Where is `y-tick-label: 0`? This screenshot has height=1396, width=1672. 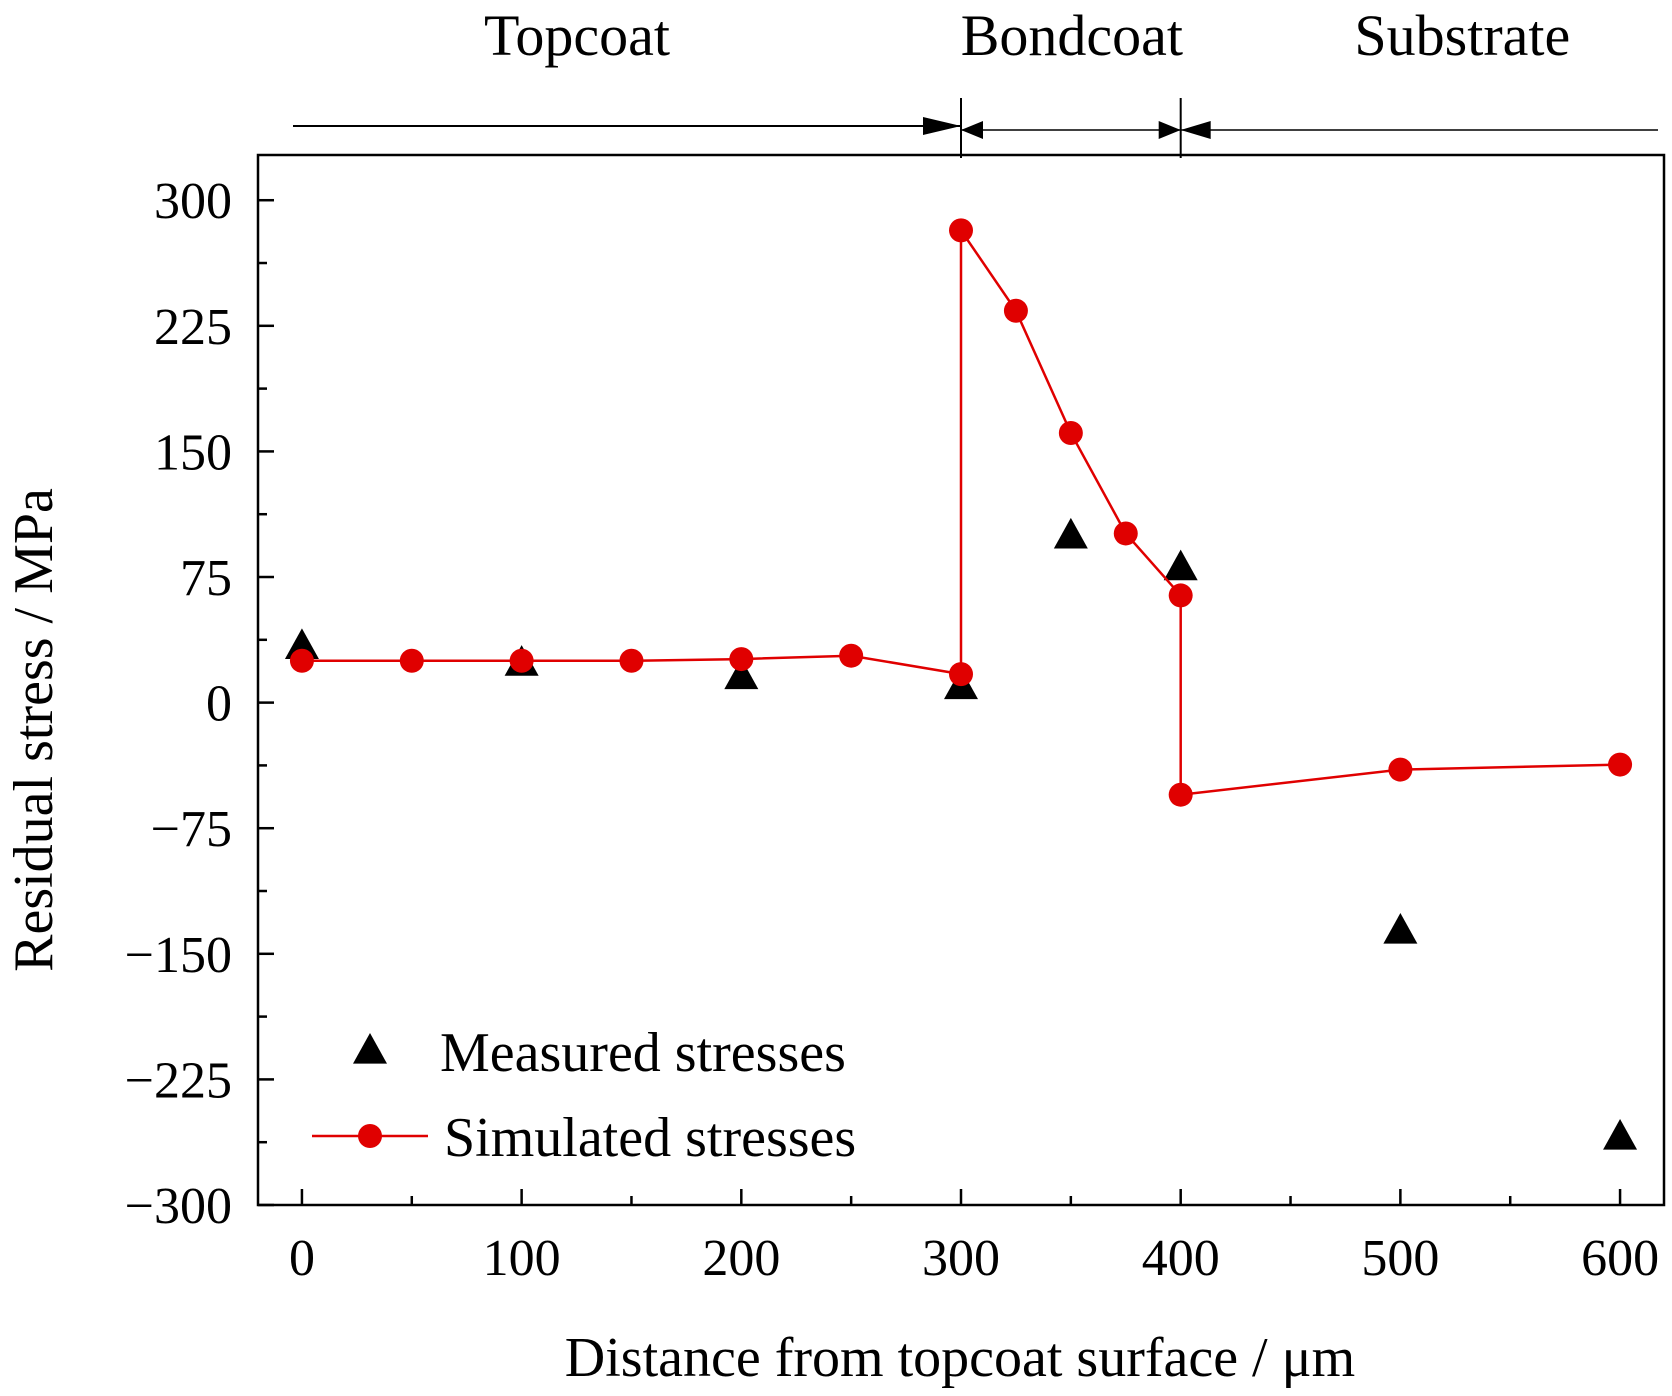
y-tick-label: 0 is located at coordinates (219, 704).